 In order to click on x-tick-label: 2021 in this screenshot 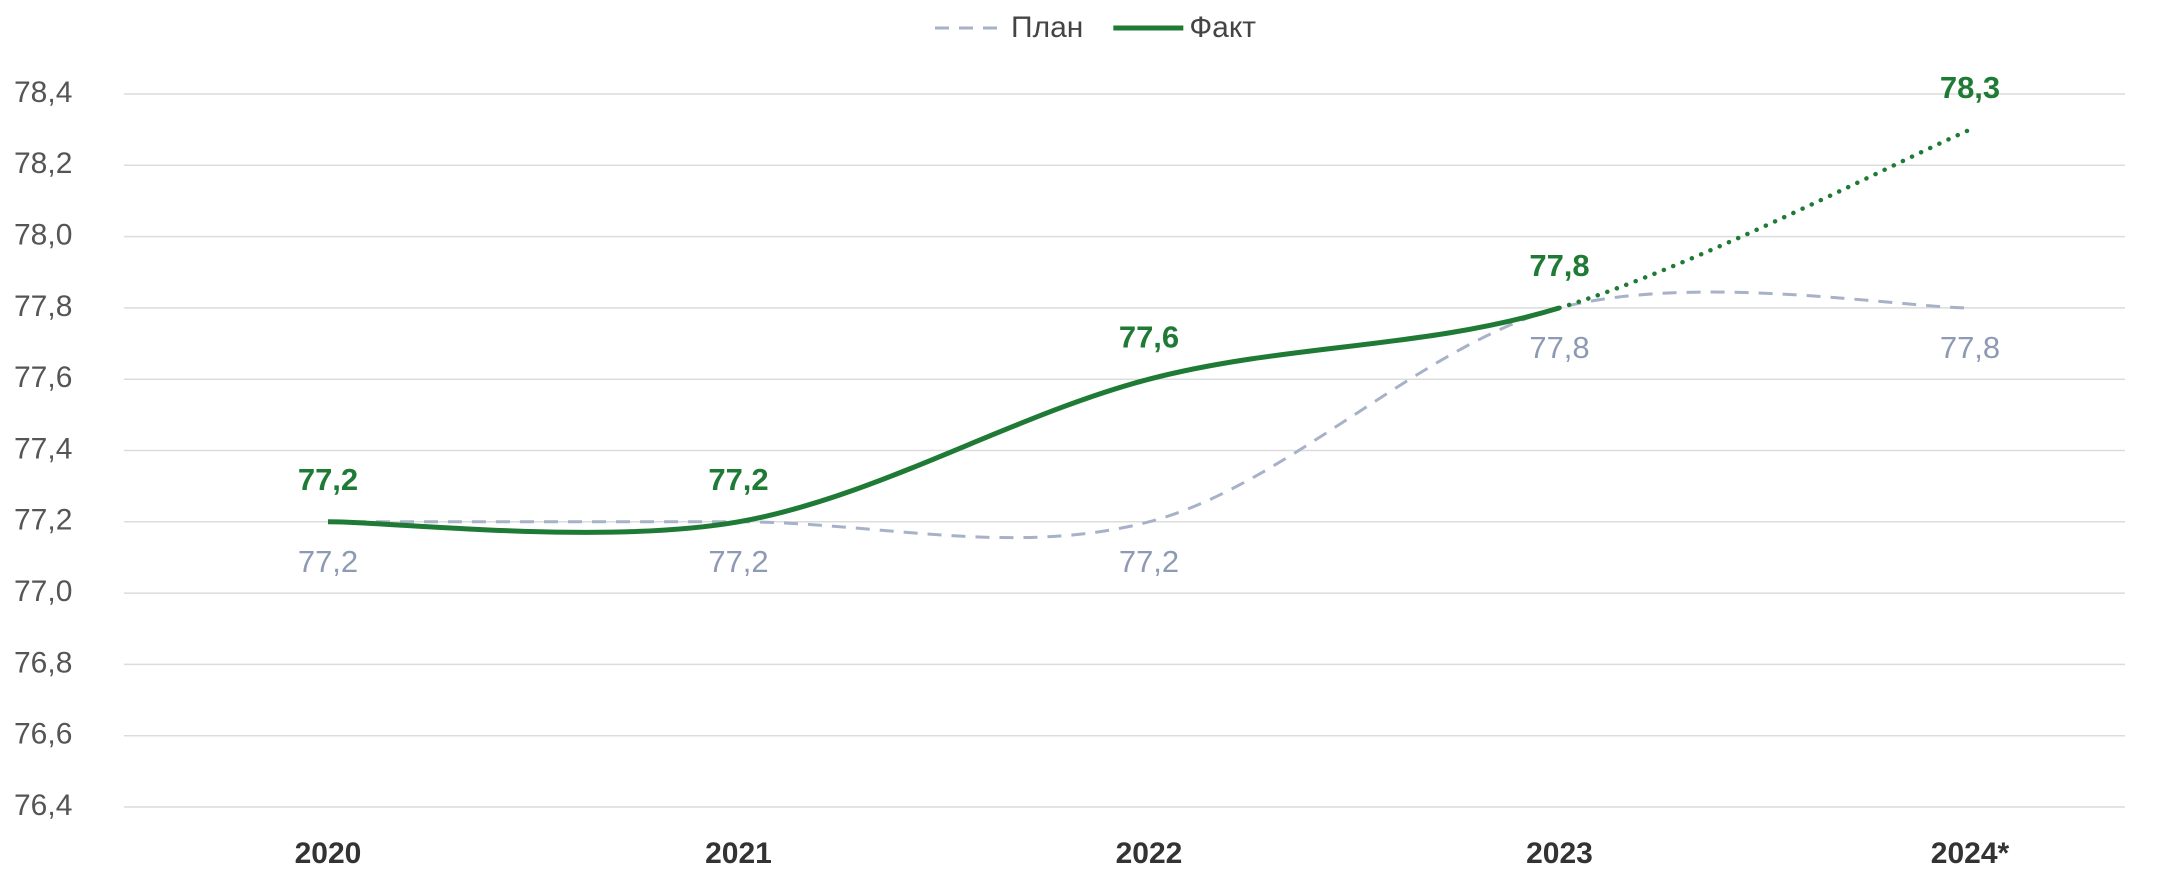, I will do `click(738, 853)`.